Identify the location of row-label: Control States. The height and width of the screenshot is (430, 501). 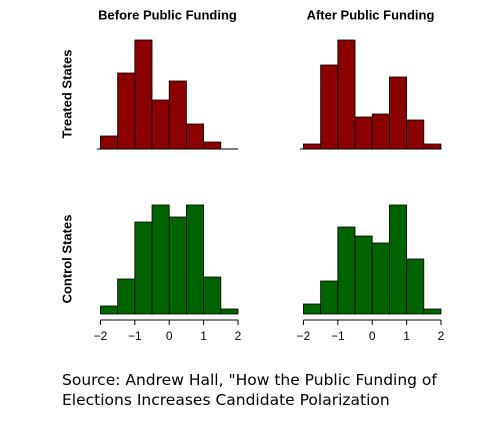
(66, 259).